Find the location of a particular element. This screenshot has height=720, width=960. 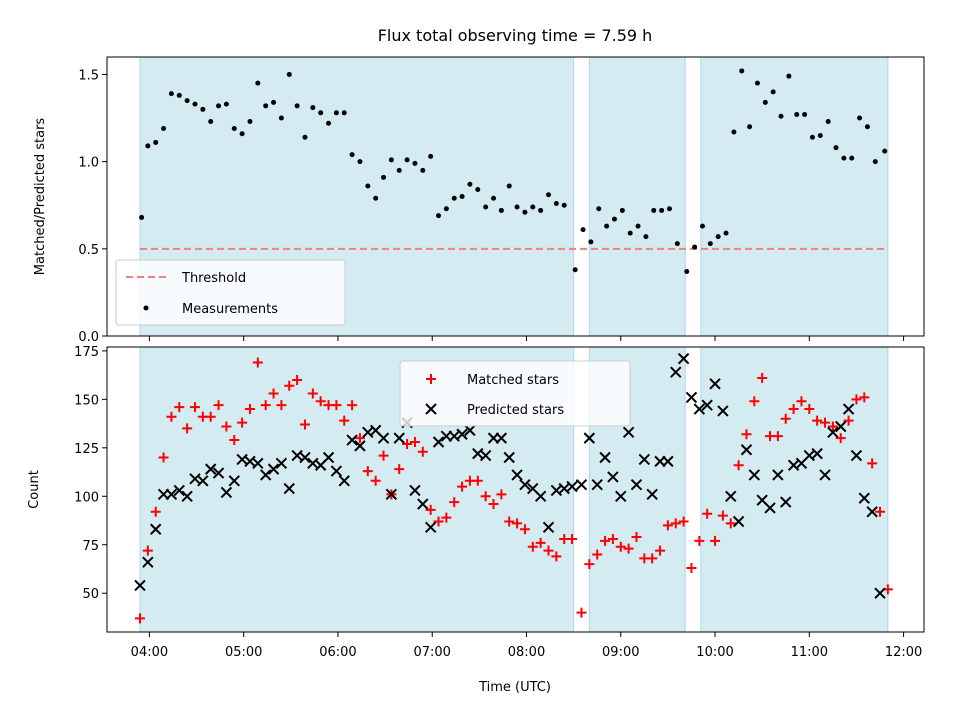

legend-predicted-swatch is located at coordinates (431, 409).